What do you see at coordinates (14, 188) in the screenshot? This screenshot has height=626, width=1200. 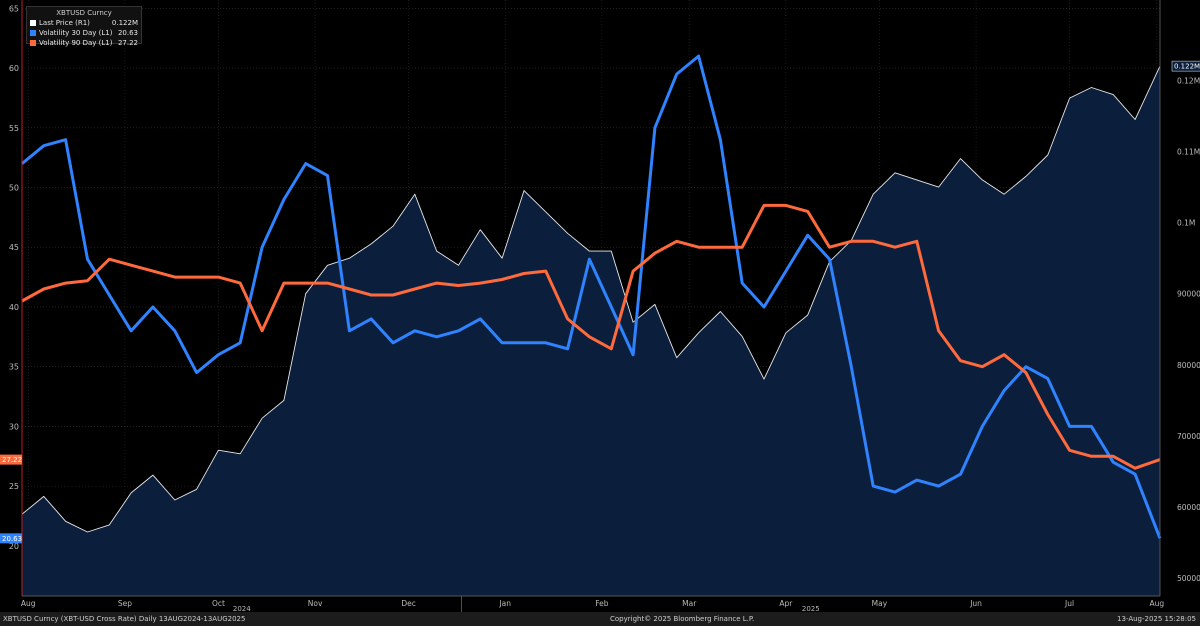 I see `left-tick-label: 50` at bounding box center [14, 188].